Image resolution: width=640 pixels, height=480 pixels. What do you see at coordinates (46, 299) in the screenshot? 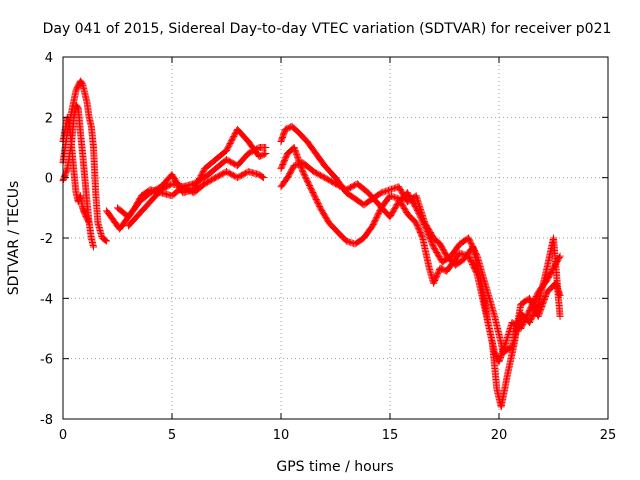
I see `y-tick-label: -4` at bounding box center [46, 299].